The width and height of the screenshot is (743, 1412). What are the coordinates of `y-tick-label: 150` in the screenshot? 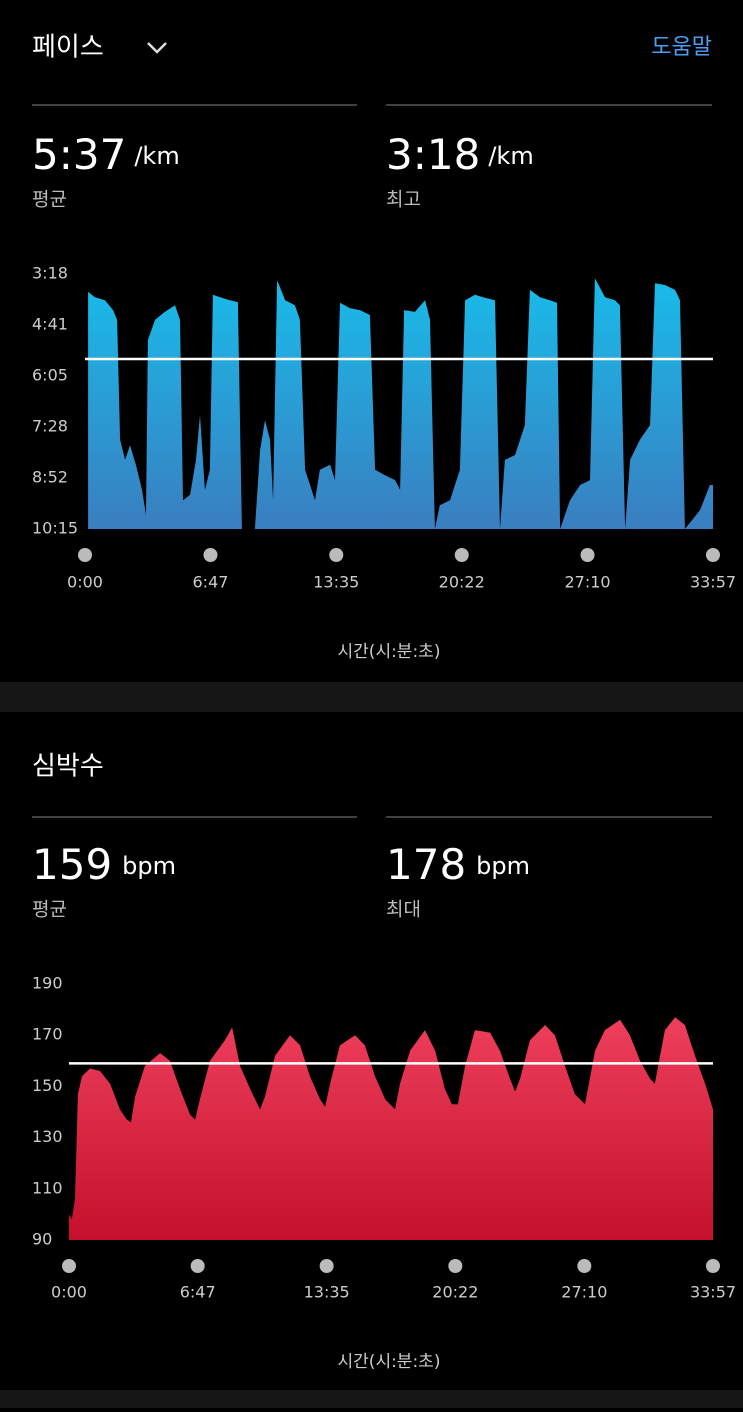 It's located at (47, 1085).